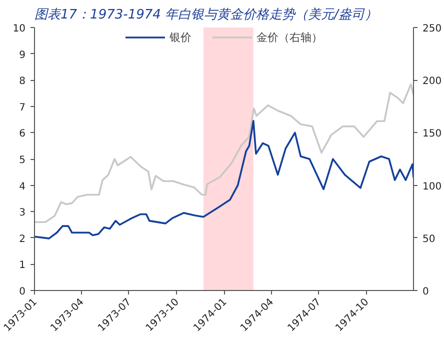 This screenshot has width=444, height=337. Describe the element at coordinates (432, 29) in the screenshot. I see `y2-tick-label: 250` at that location.